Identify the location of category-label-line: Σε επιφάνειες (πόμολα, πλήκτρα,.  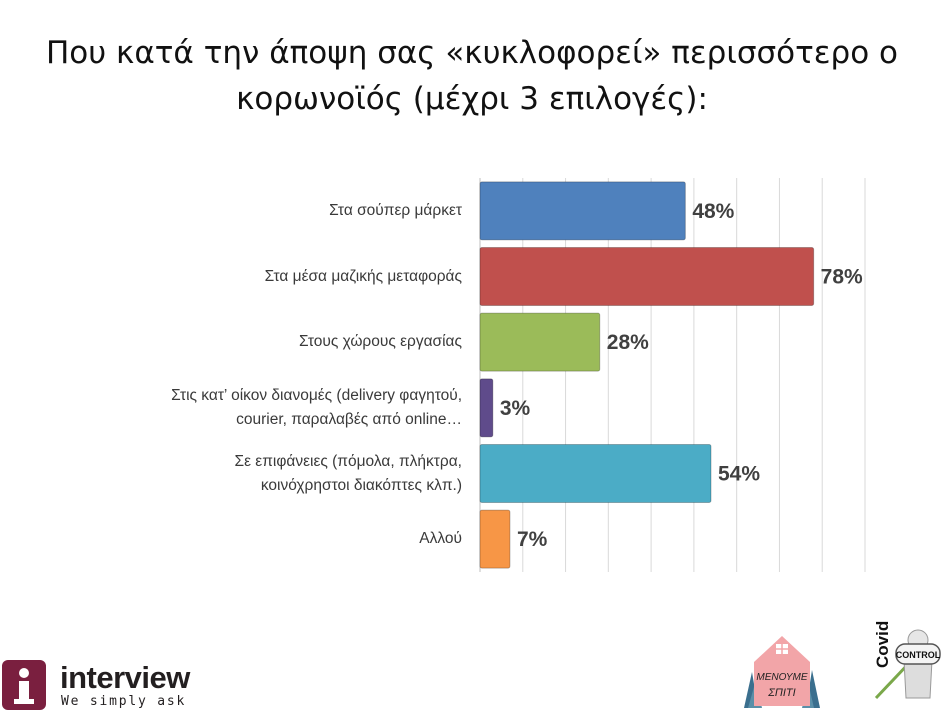
(348, 461).